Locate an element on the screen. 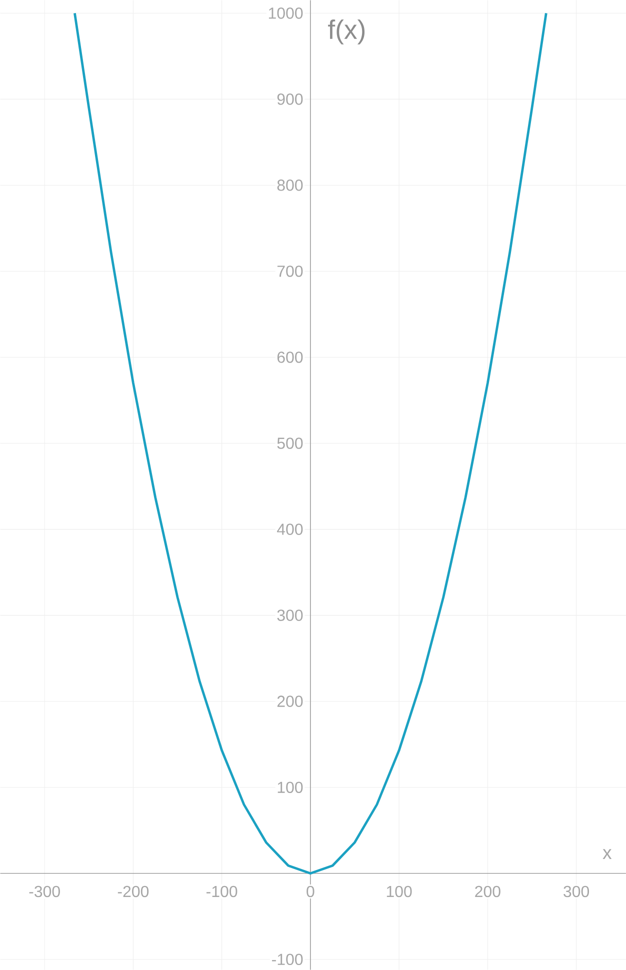 The width and height of the screenshot is (626, 970). y-tick-label: 1000 is located at coordinates (285, 13).